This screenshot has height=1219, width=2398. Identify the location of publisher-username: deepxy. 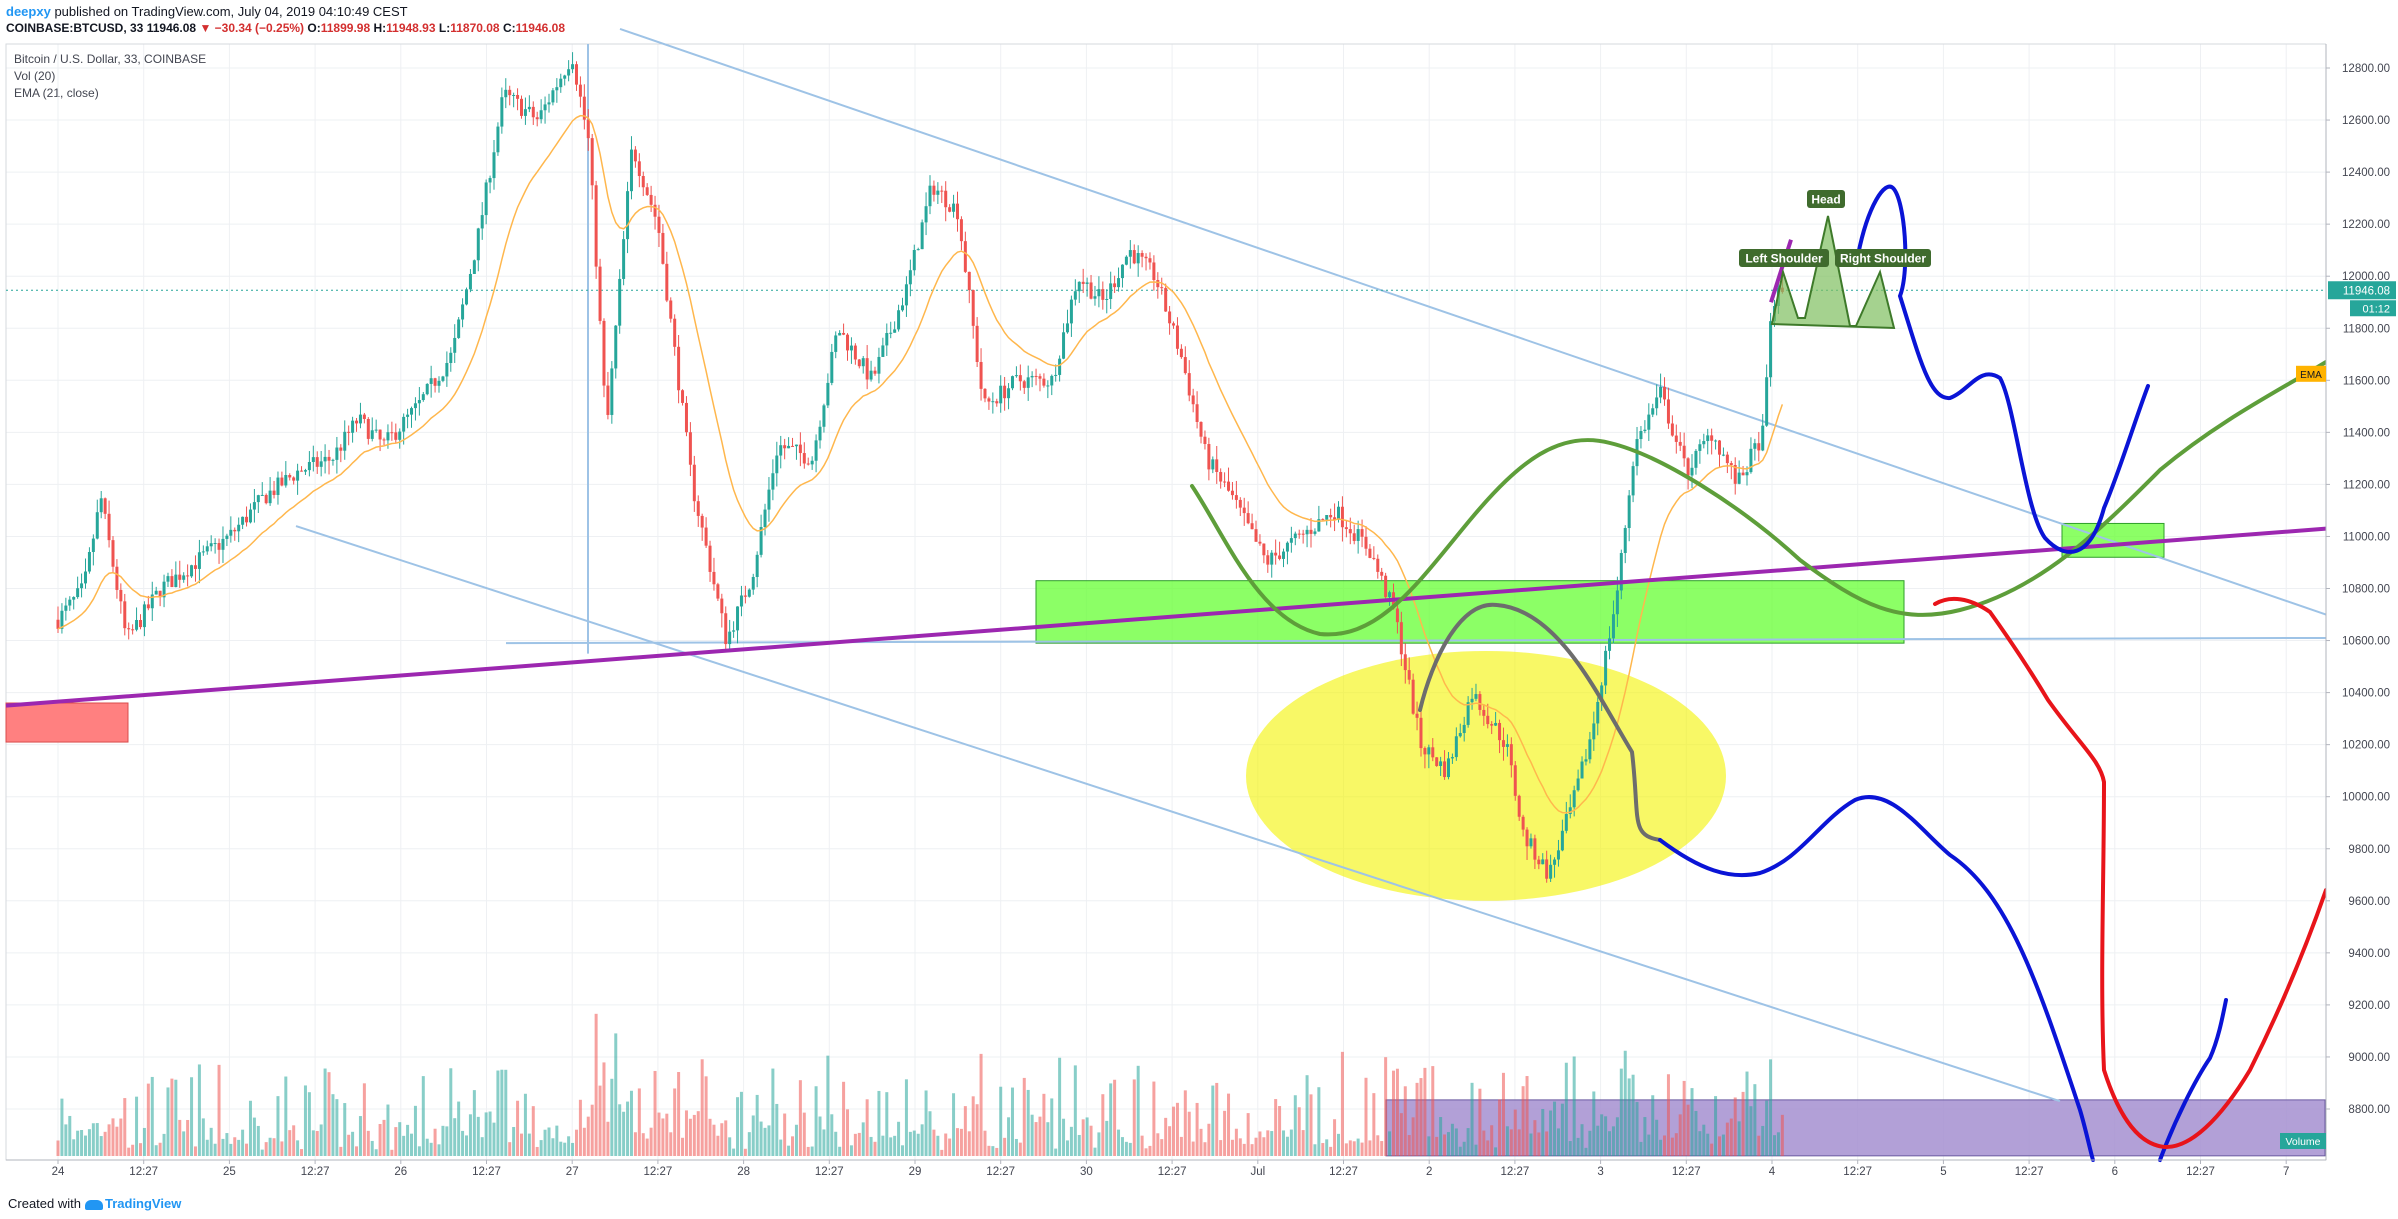
(28, 11).